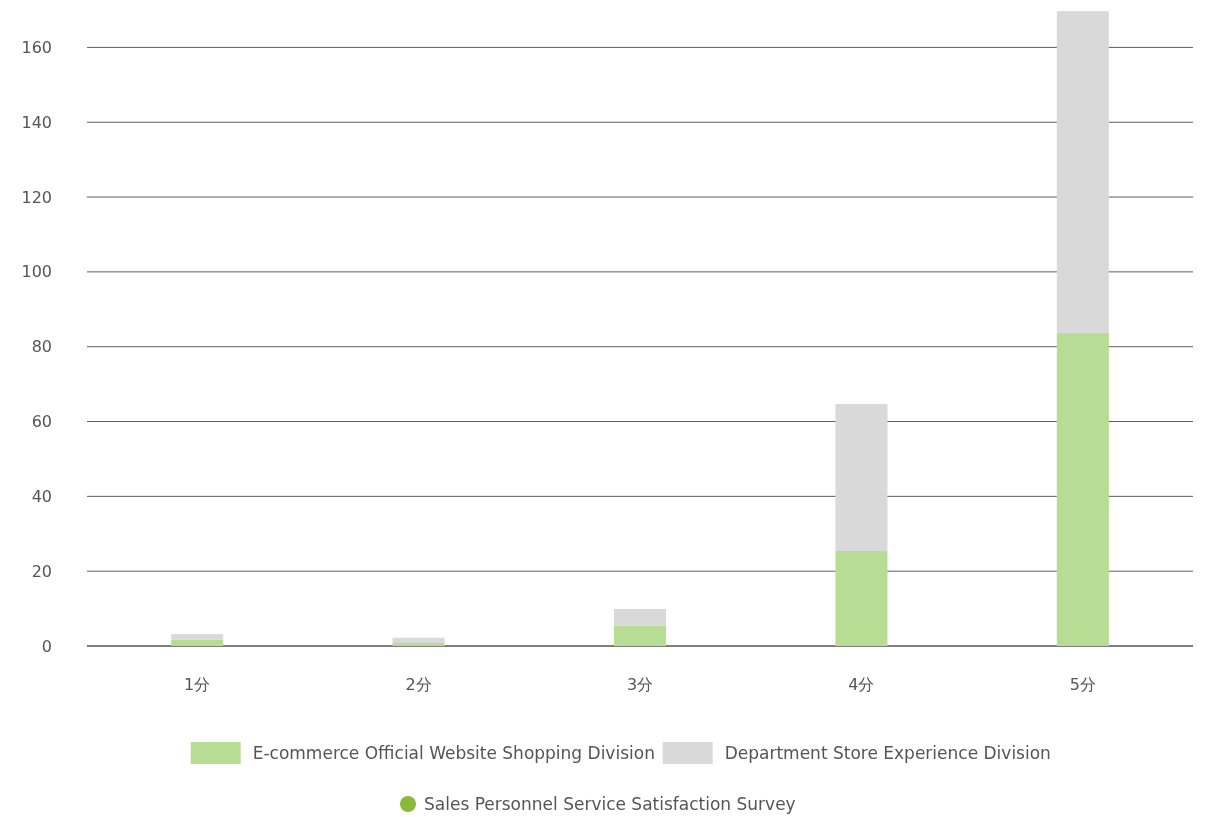  I want to click on y-tick-label: 0, so click(46, 646).